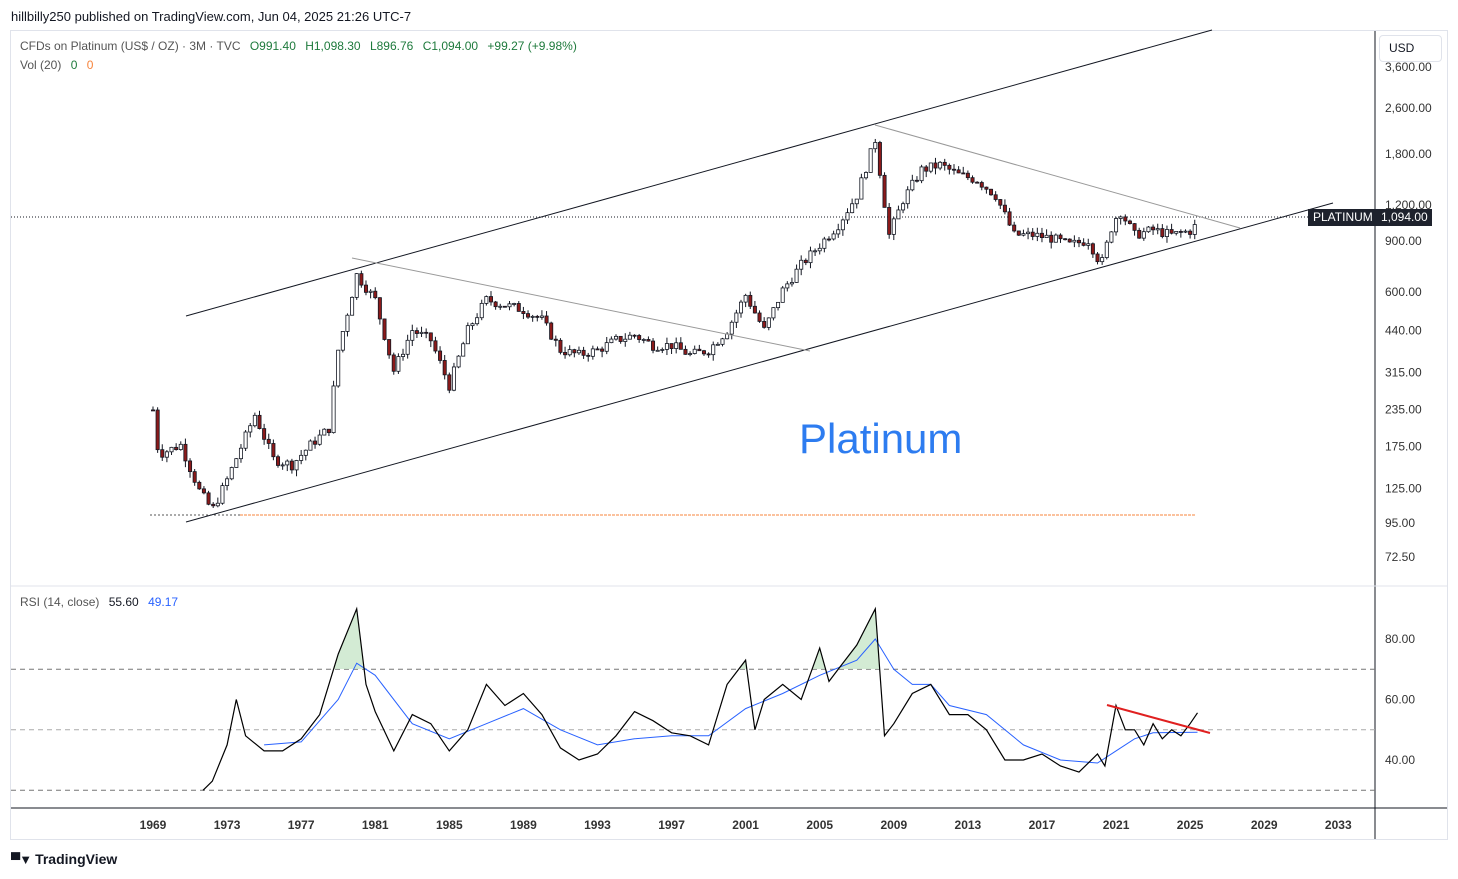 This screenshot has height=879, width=1458. What do you see at coordinates (700, 698) in the screenshot?
I see `rsi-line` at bounding box center [700, 698].